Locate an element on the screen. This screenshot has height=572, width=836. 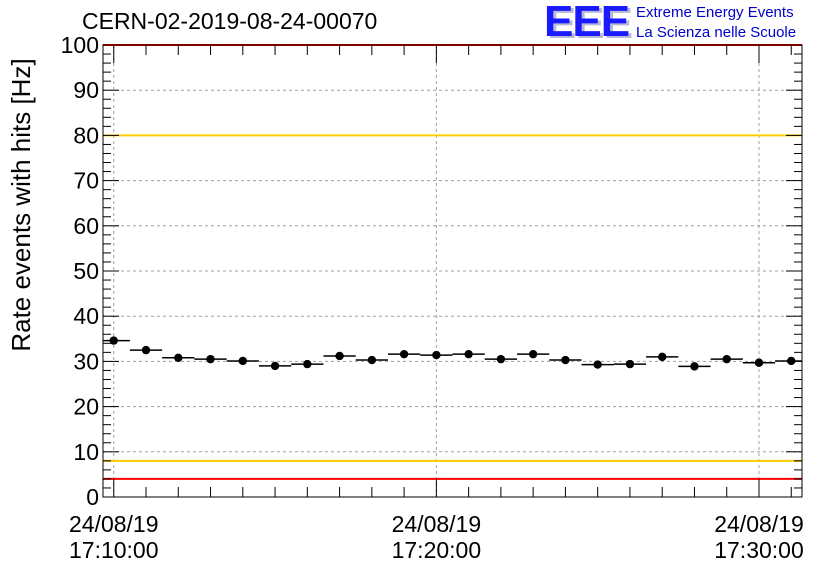
y-tick-label: 0 is located at coordinates (92, 497).